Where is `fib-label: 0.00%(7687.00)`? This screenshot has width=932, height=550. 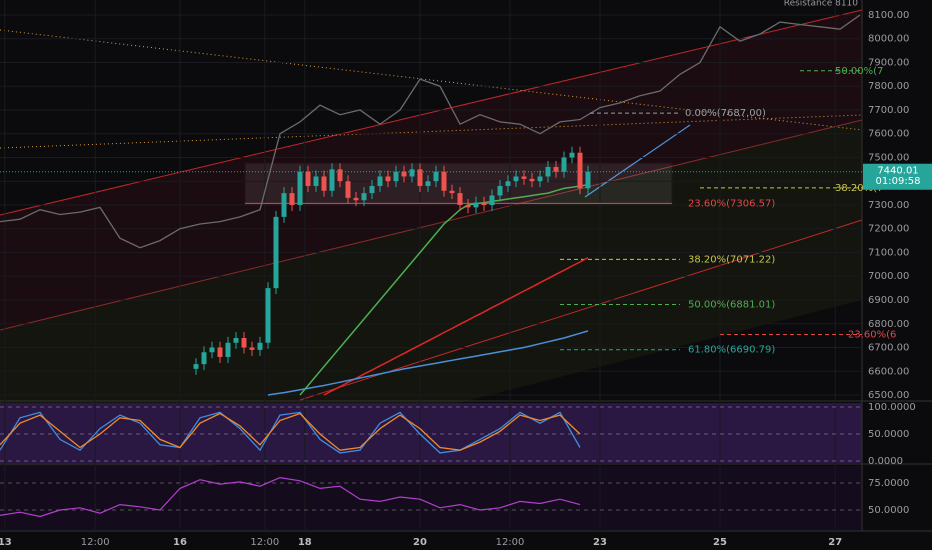 fib-label: 0.00%(7687.00) is located at coordinates (725, 113).